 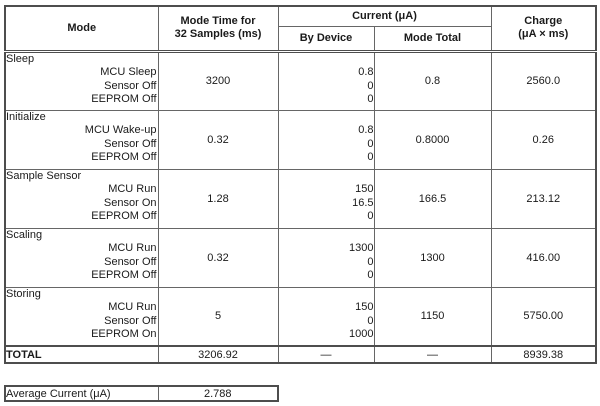 I want to click on total-by-device: —, so click(x=326, y=354).